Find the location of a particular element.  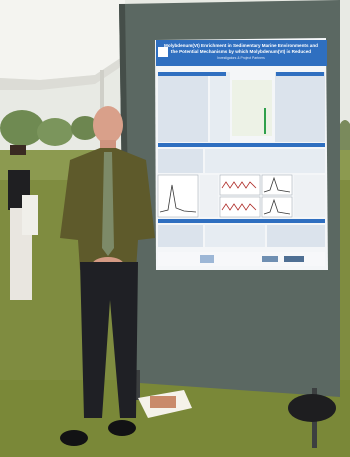

tent-canopy is located at coordinates (62, 40).